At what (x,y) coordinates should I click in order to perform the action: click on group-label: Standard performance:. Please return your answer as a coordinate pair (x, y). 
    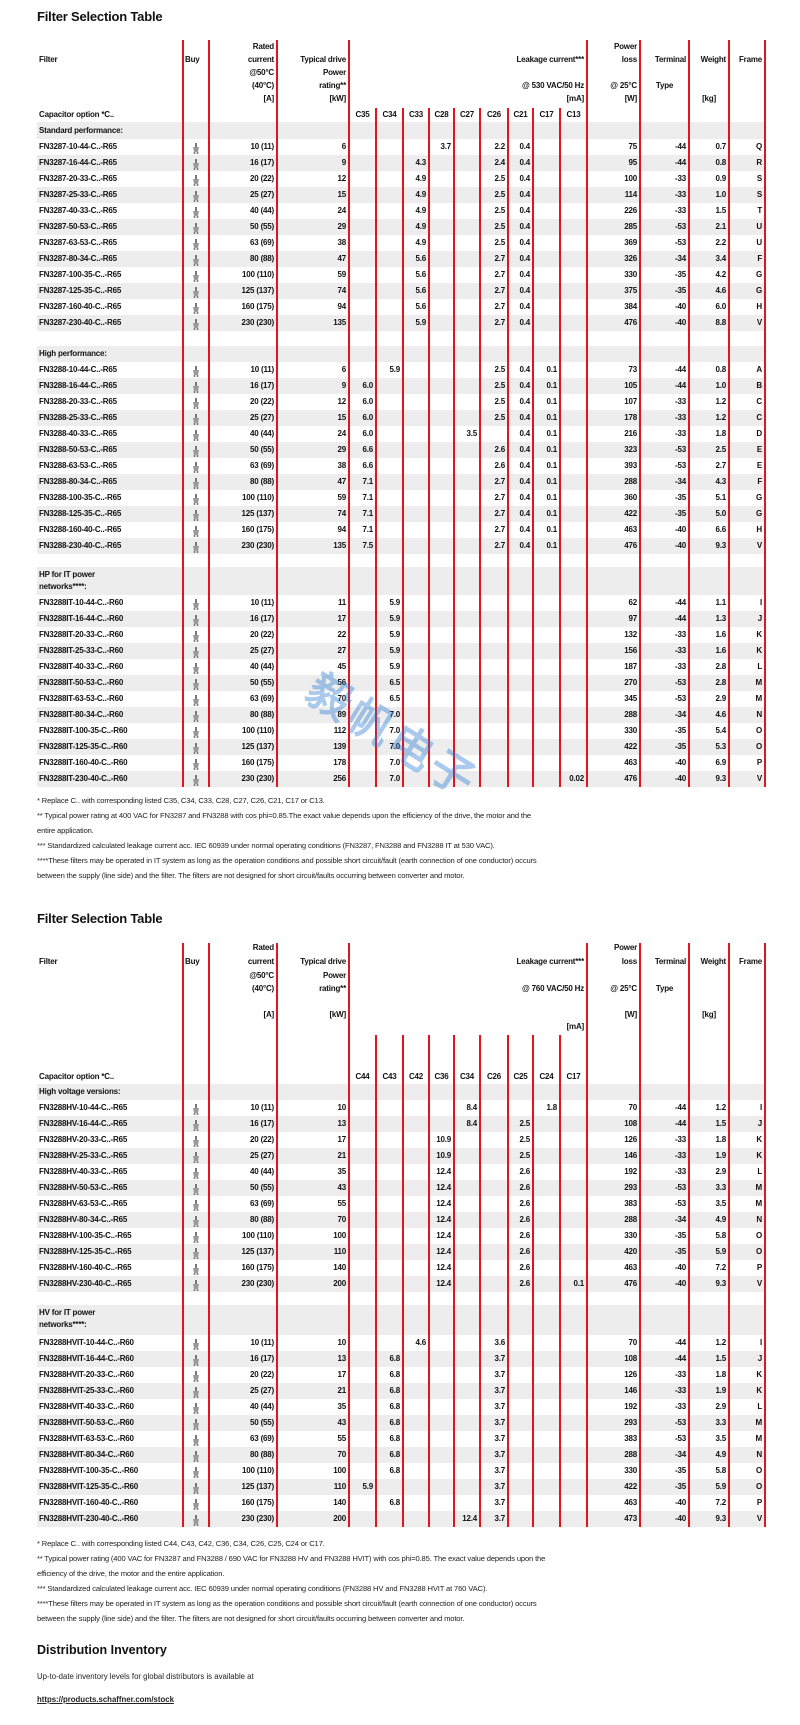
    Looking at the image, I should click on (81, 130).